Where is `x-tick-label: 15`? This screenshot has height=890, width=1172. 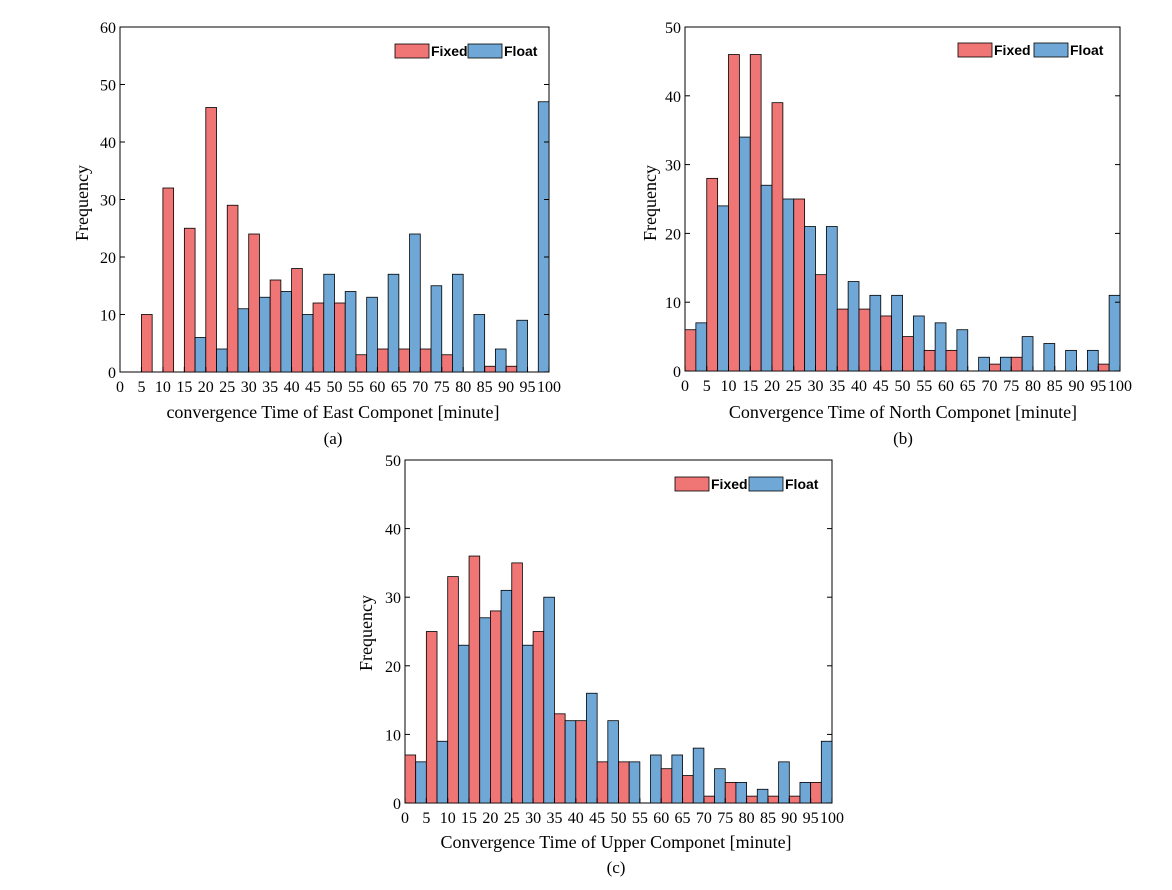 x-tick-label: 15 is located at coordinates (750, 386).